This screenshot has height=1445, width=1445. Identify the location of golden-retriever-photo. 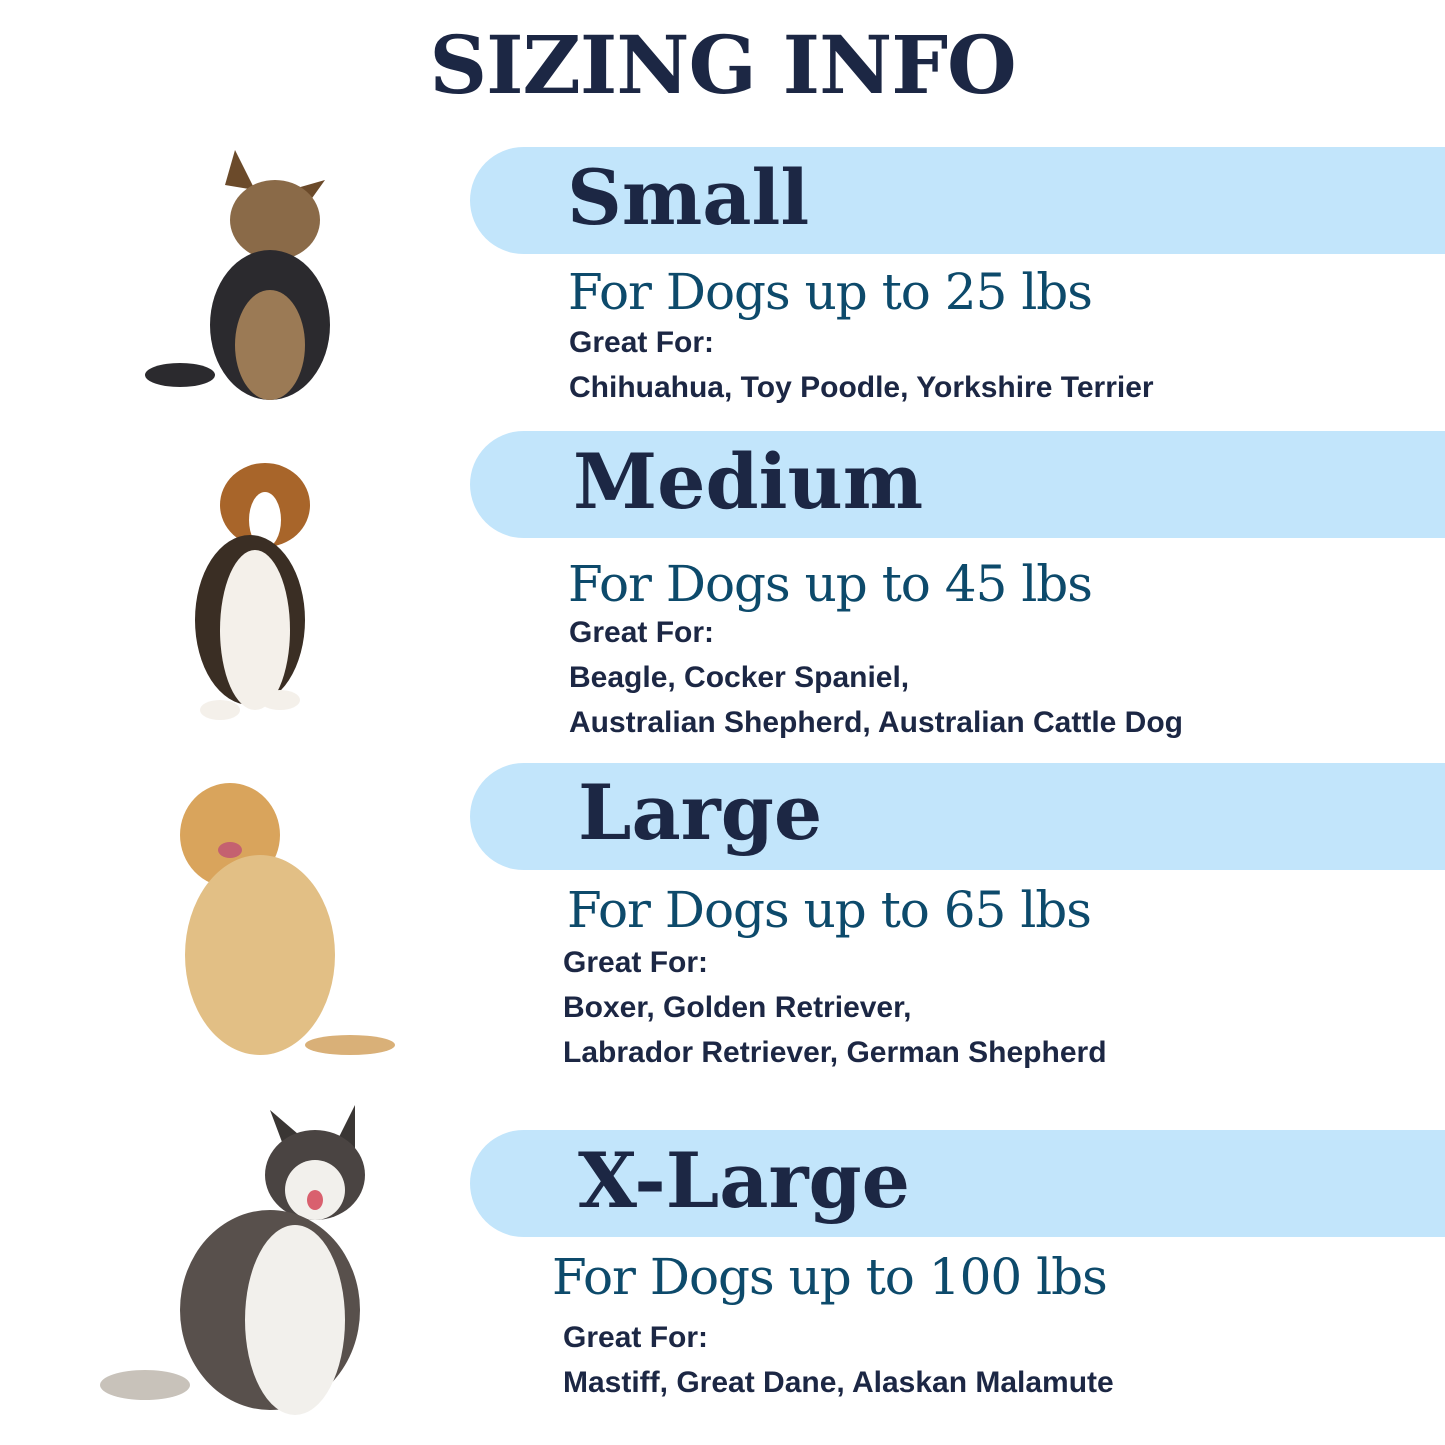
(287, 919).